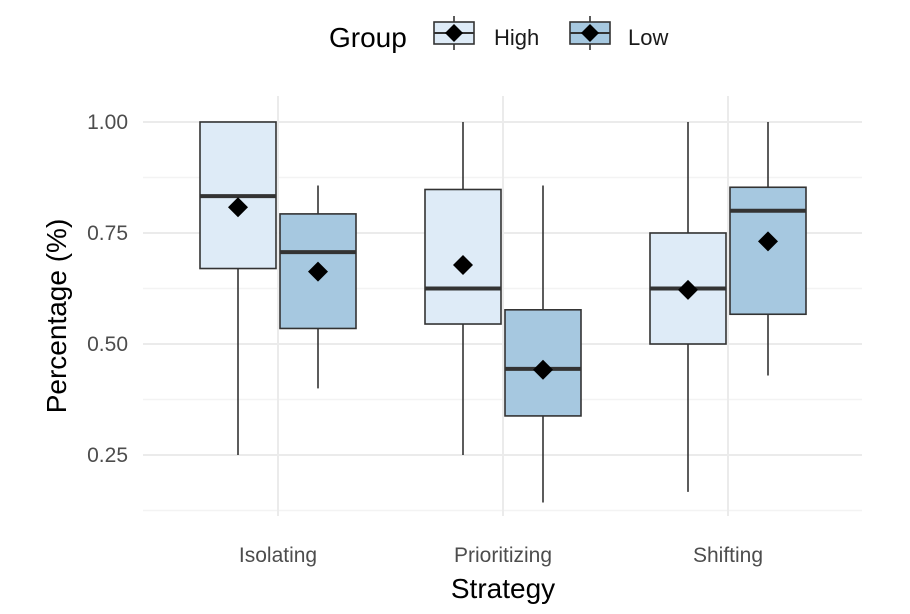 This screenshot has height=614, width=910. What do you see at coordinates (56, 316) in the screenshot?
I see `y-axis-title: Percentage (%)` at bounding box center [56, 316].